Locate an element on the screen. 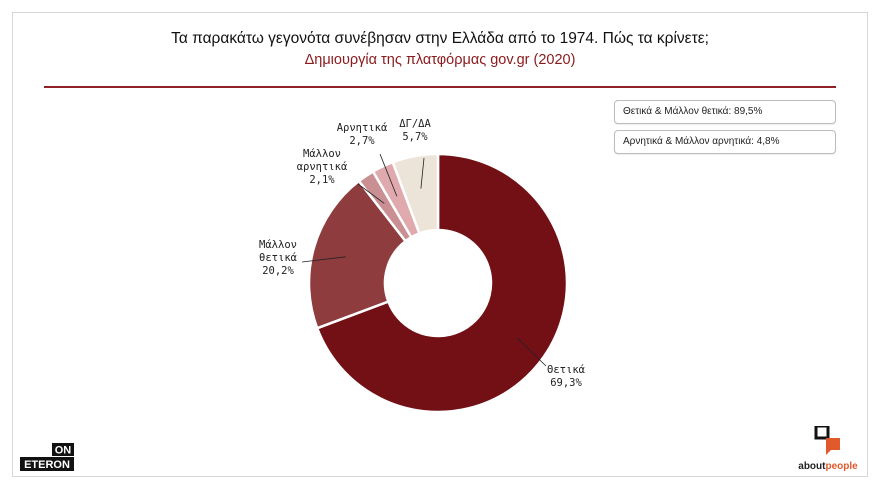 The height and width of the screenshot is (491, 880). slice-label-2: Μάλλον θετικά 20,2% is located at coordinates (278, 258).